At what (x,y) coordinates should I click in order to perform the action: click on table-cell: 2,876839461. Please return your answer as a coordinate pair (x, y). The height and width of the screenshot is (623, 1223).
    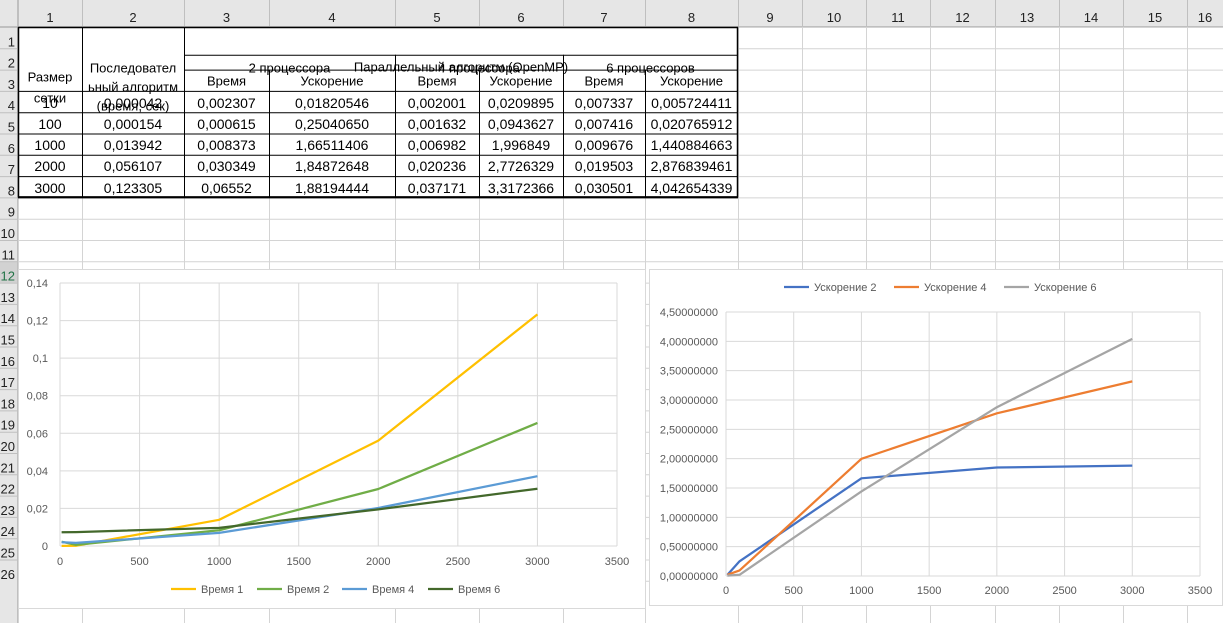
    Looking at the image, I should click on (691, 166).